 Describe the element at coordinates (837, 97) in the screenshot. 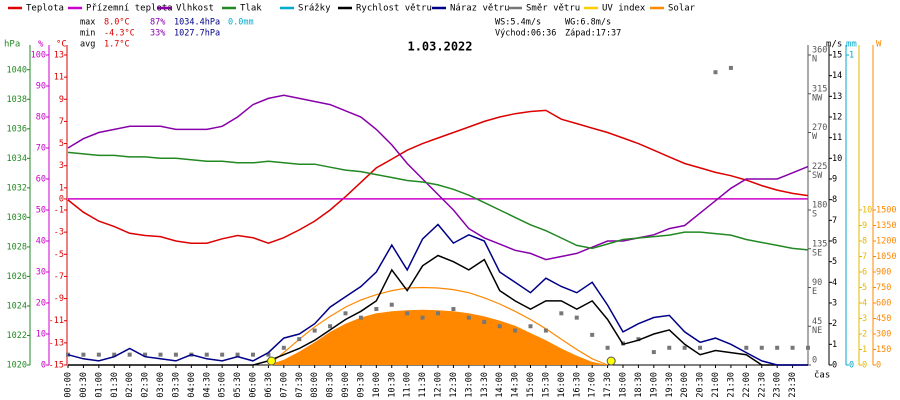

I see `y-tick-label: 13` at that location.